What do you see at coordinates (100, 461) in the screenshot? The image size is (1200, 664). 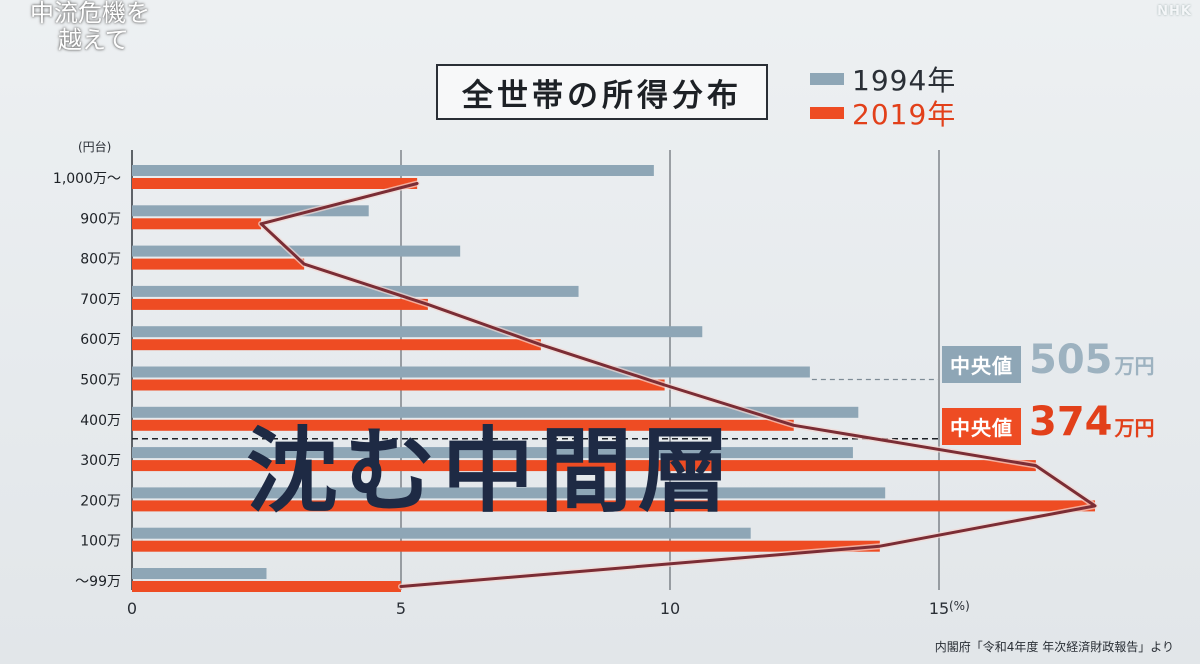 I see `y-category-label: 300万` at bounding box center [100, 461].